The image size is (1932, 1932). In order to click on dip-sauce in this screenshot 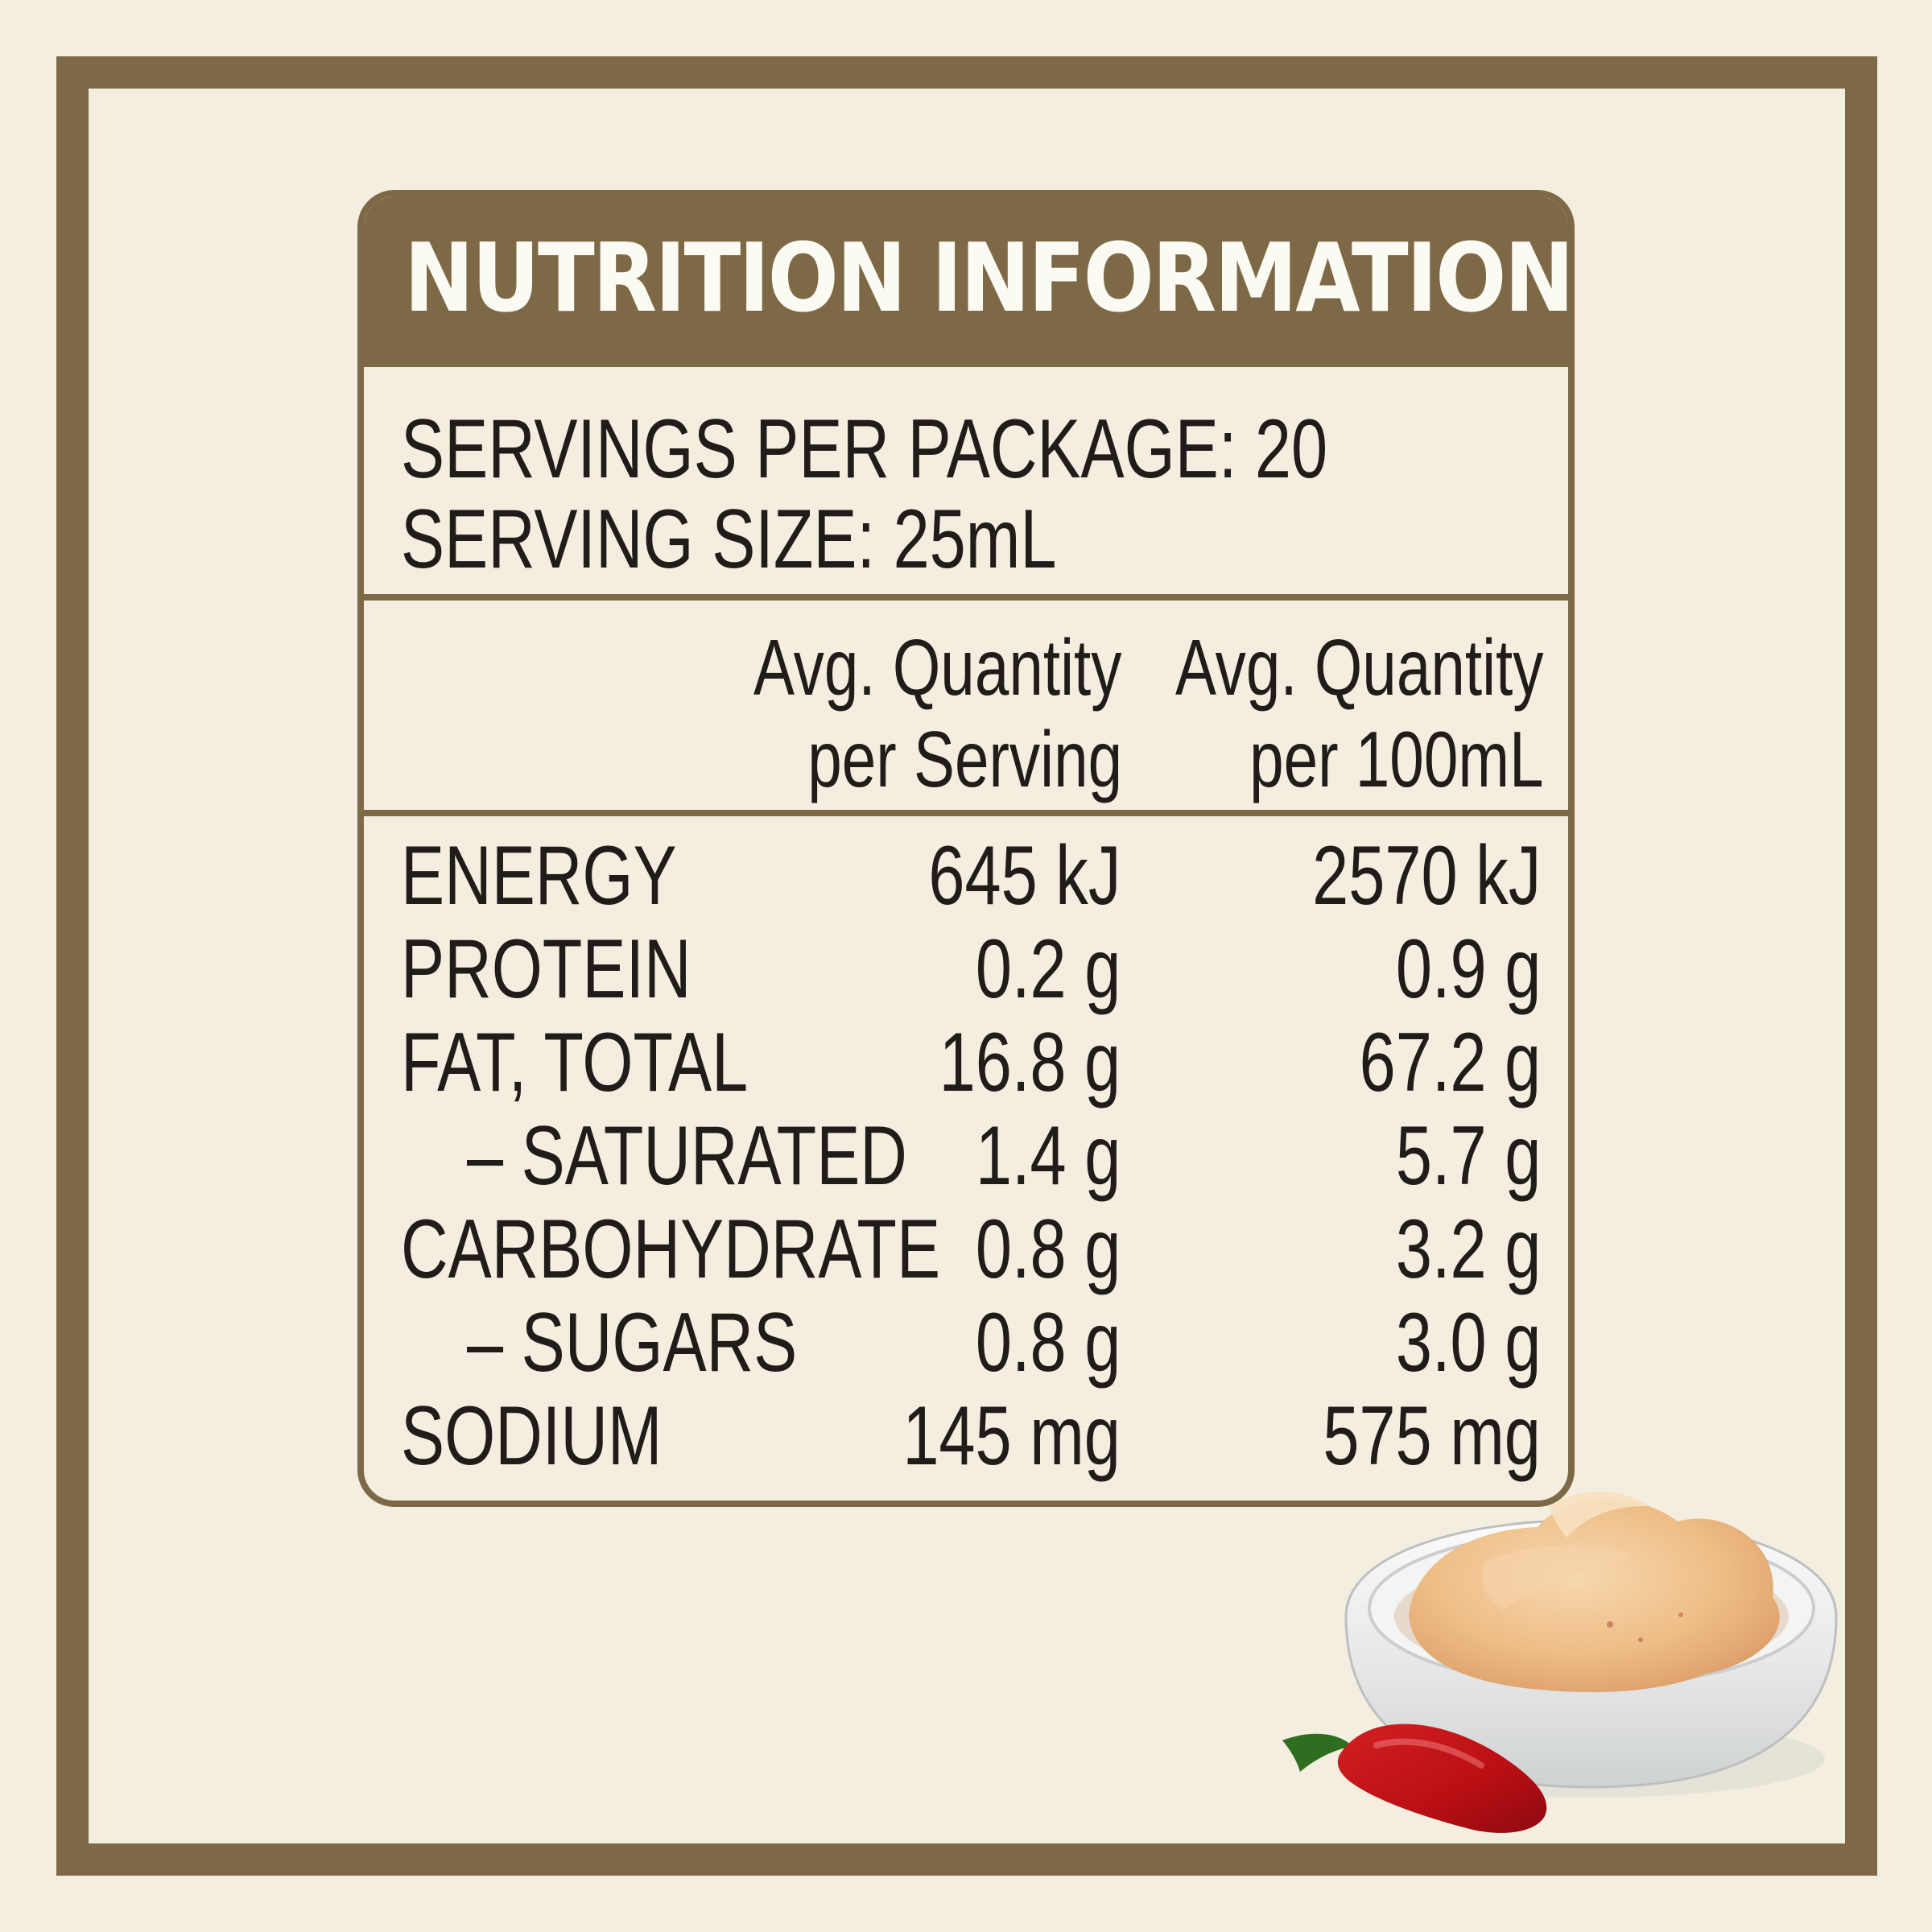, I will do `click(1594, 1596)`.